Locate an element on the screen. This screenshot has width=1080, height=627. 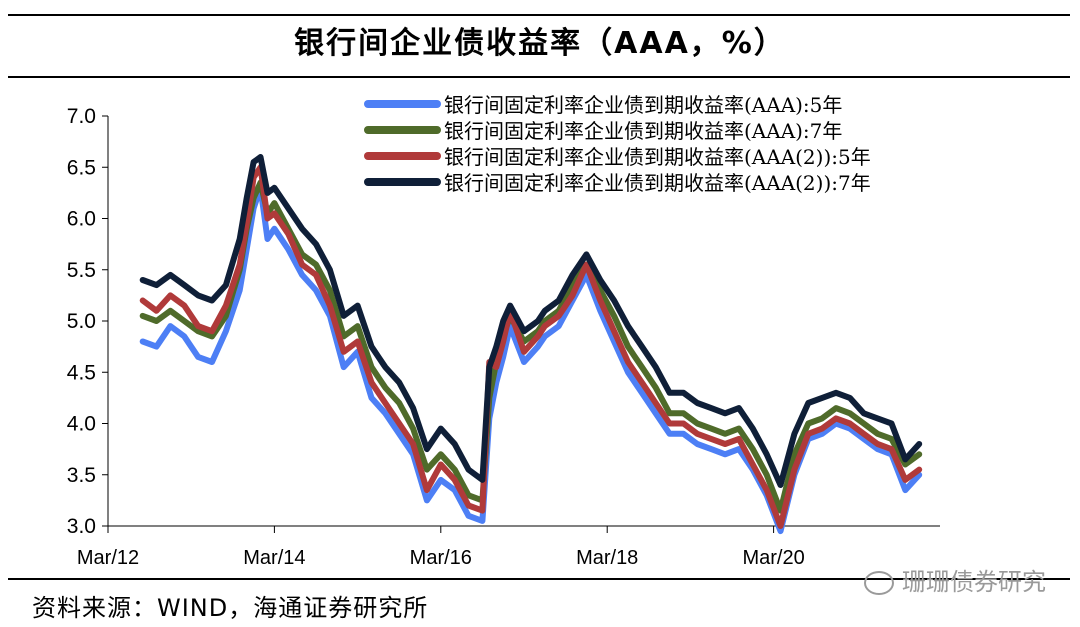
wechat-icon is located at coordinates (879, 583).